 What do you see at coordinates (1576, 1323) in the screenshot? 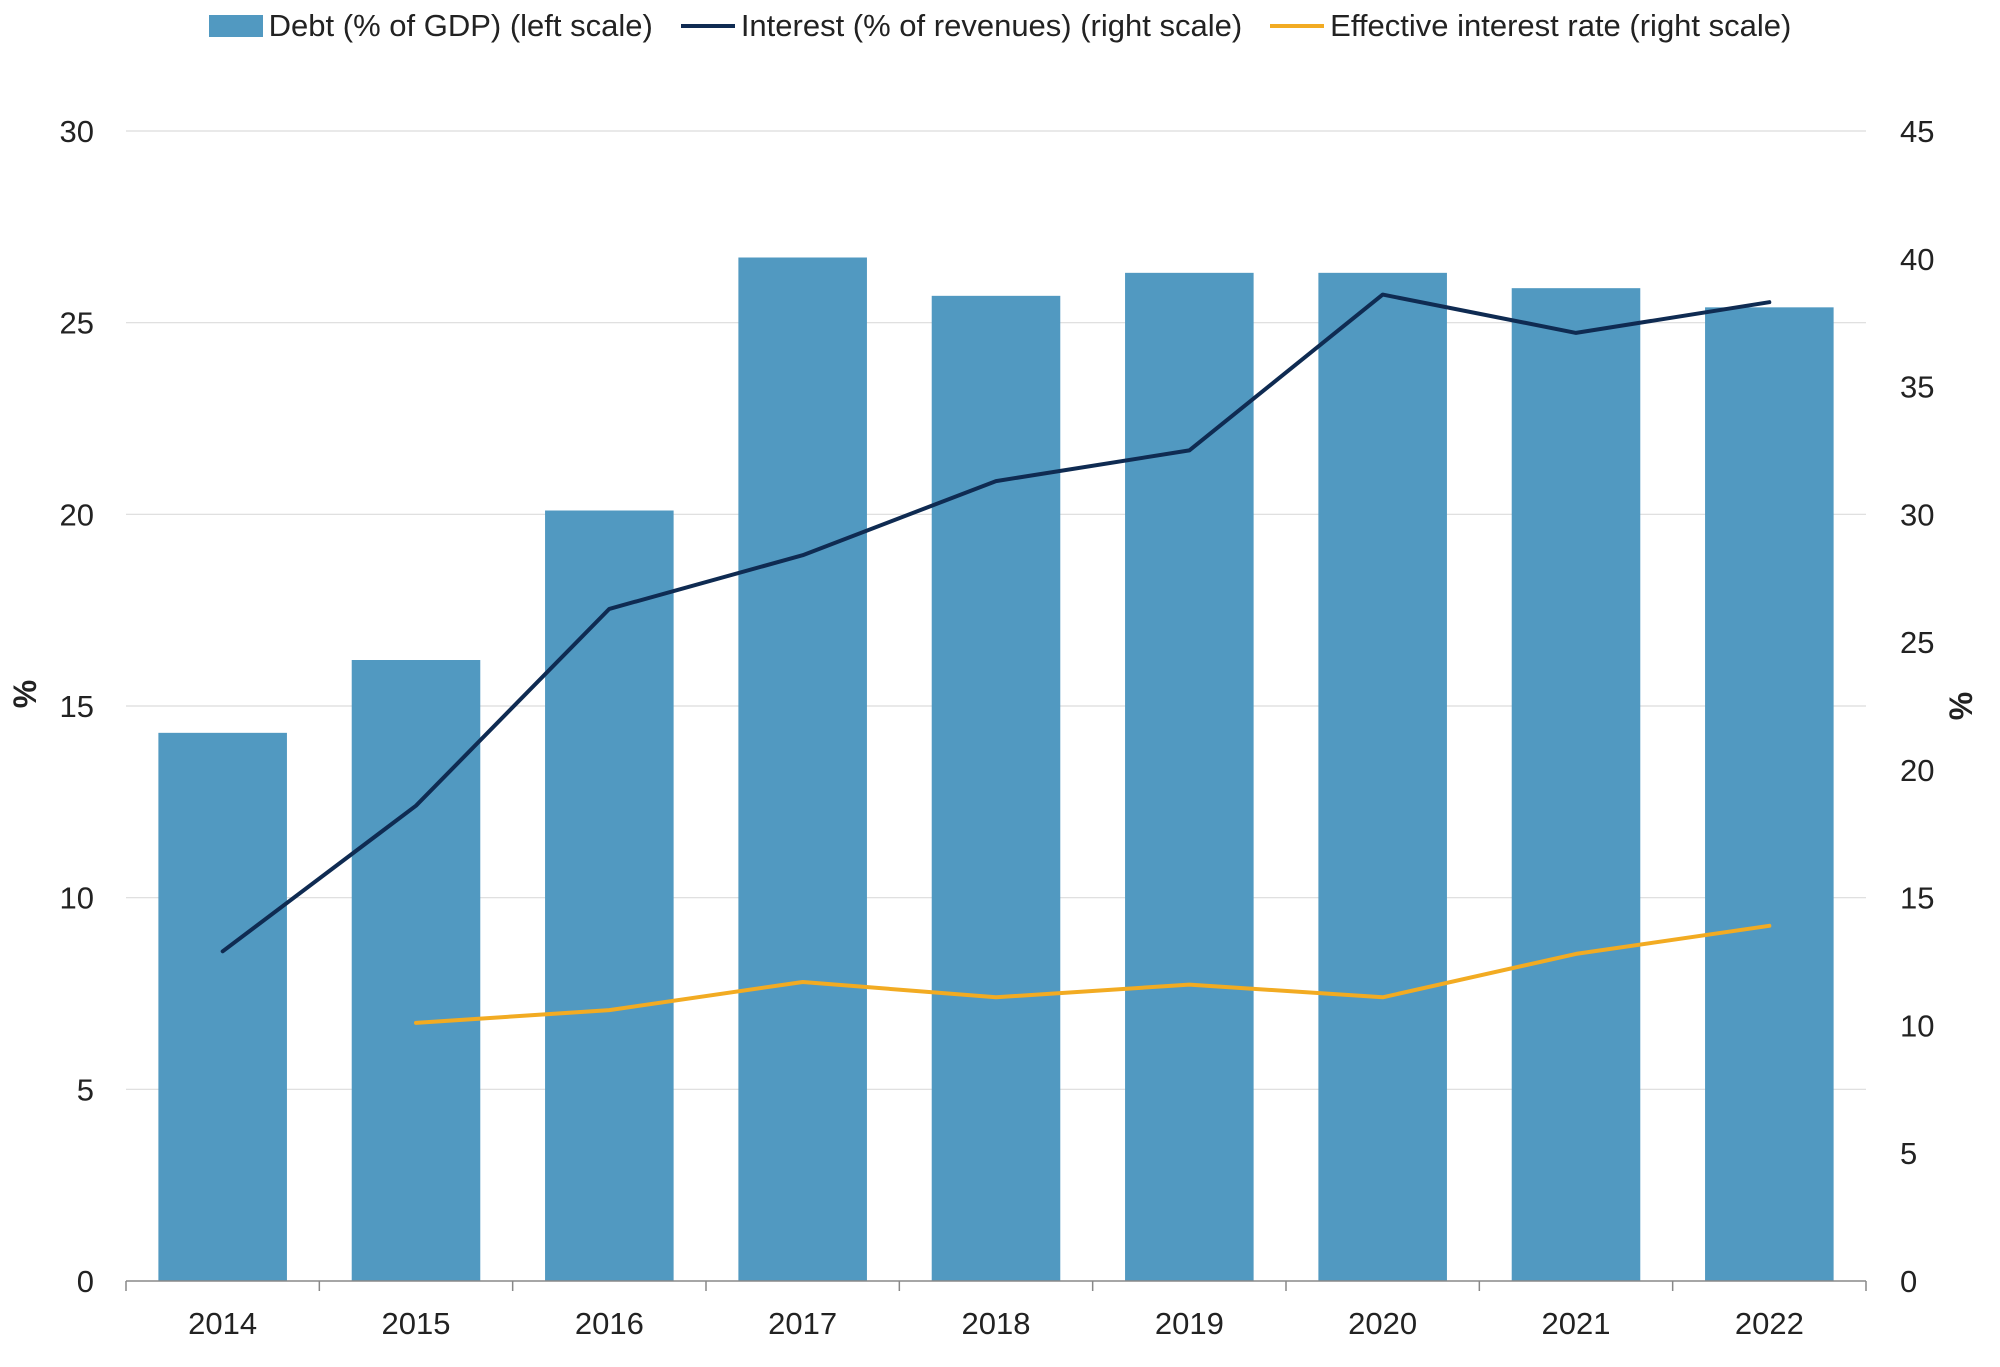
I see `x-tick-label: 2021` at bounding box center [1576, 1323].